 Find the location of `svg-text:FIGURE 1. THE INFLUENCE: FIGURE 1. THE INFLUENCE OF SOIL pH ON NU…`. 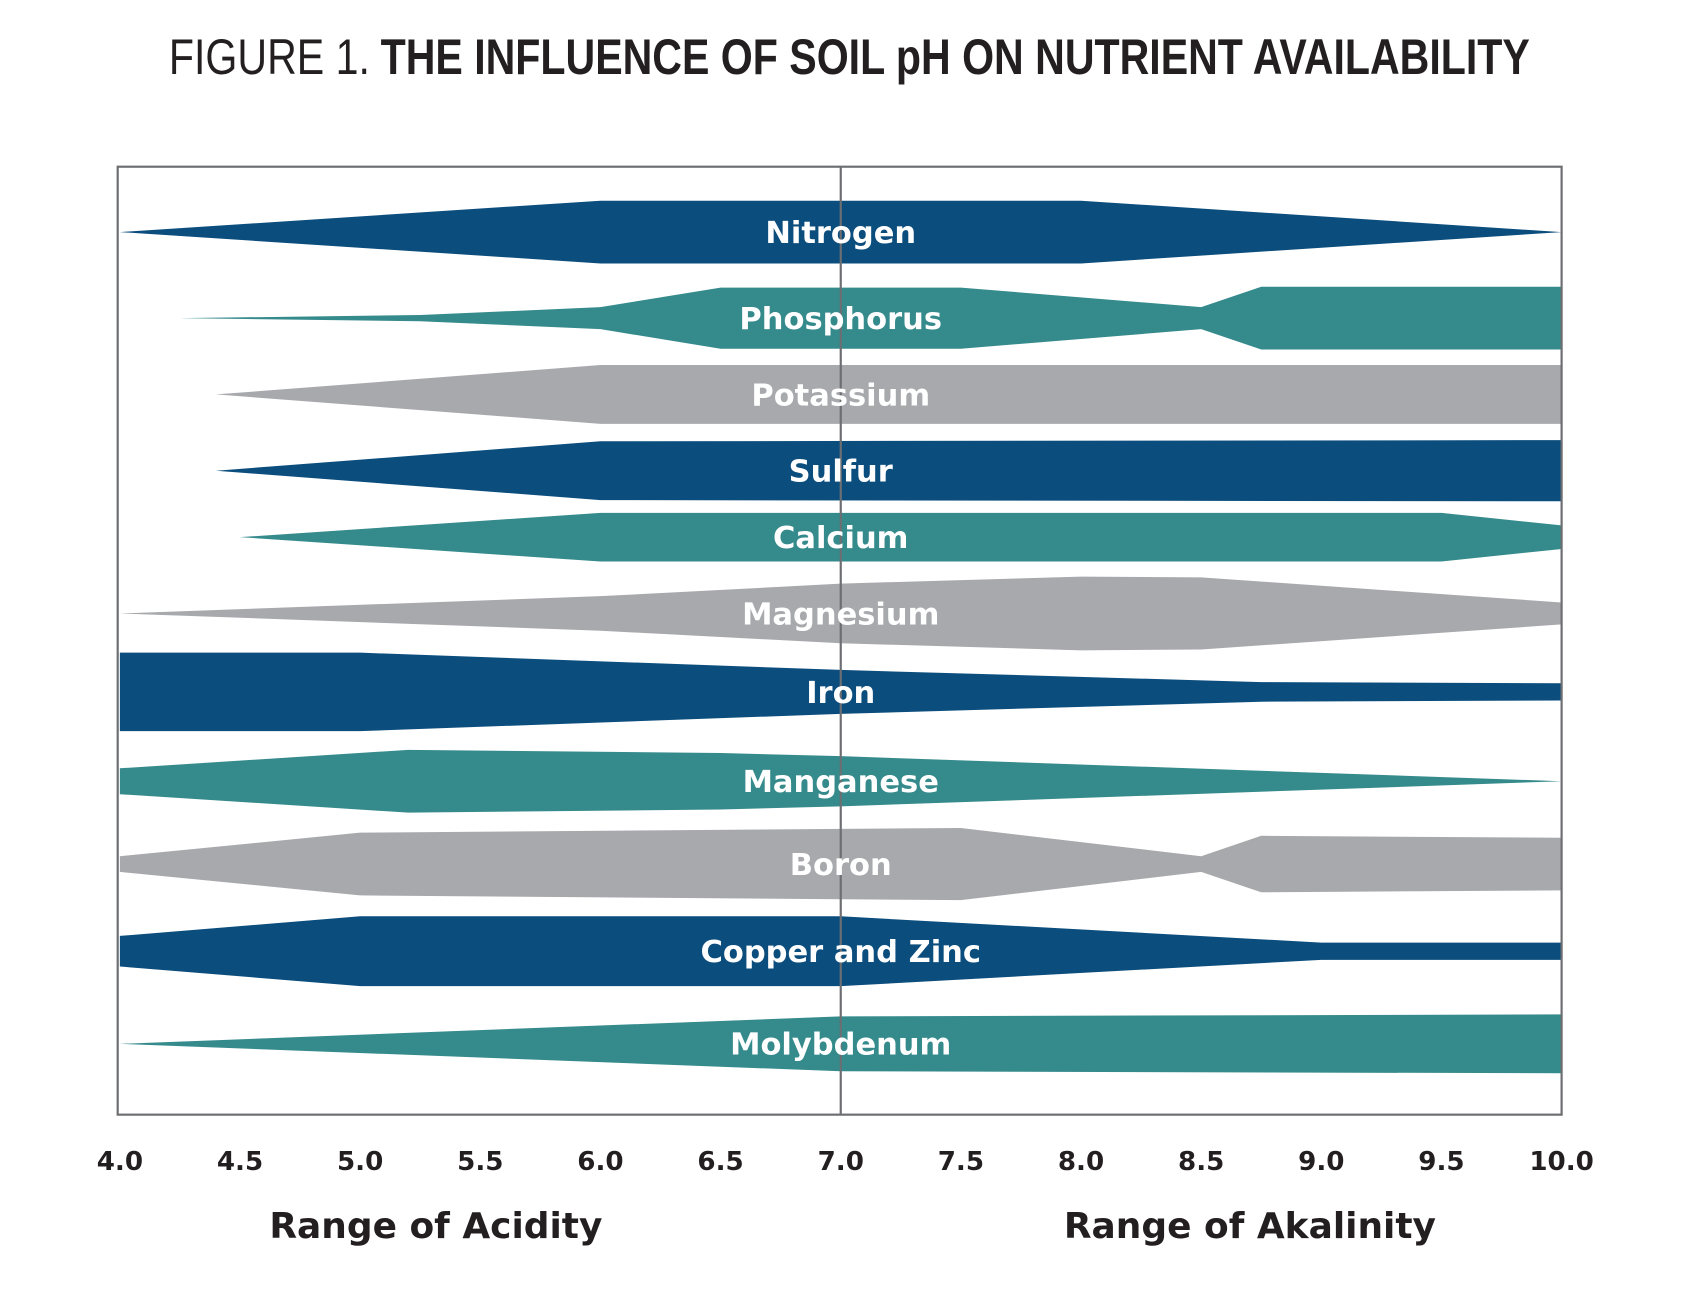

svg-text:FIGURE 1. THE INFLUENCE: FIGURE 1. THE INFLUENCE OF SOIL pH ON NU… is located at coordinates (849, 57).